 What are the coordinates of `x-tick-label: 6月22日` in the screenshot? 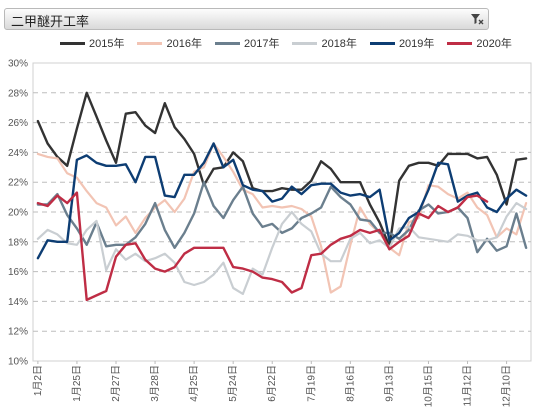 It's located at (272, 383).